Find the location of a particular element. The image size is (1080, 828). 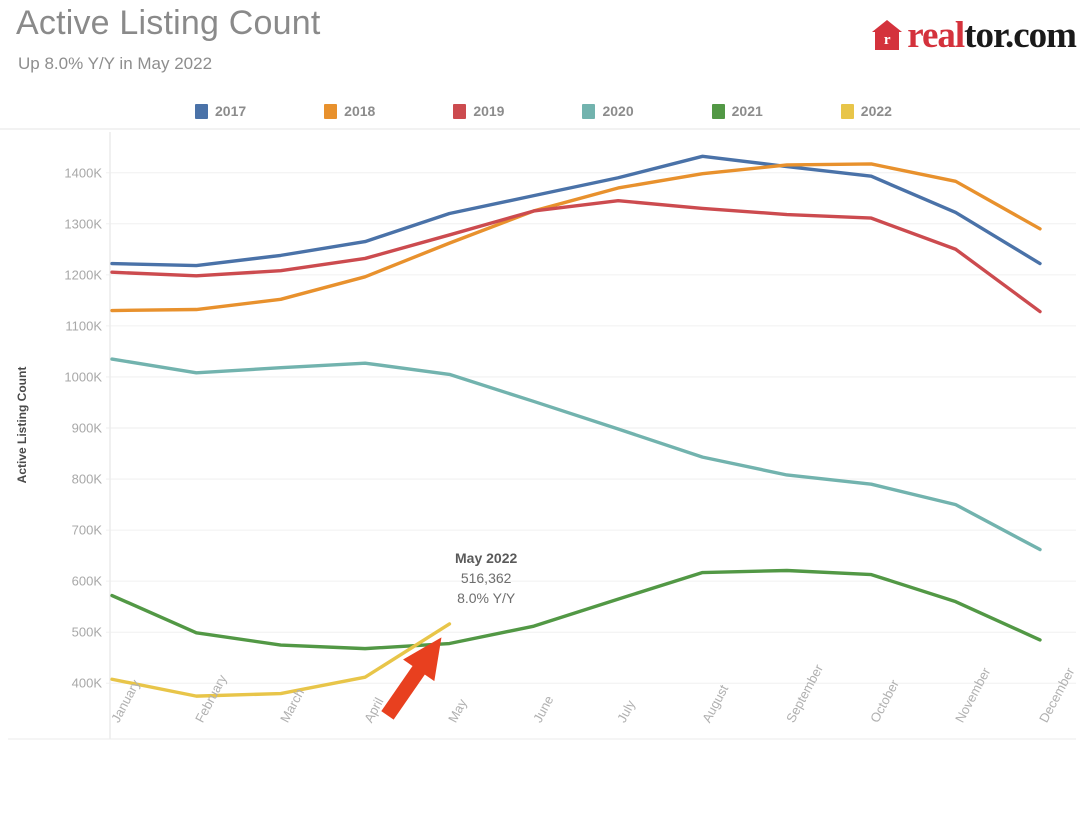

realtor-logo: r realtor.com is located at coordinates (974, 35).